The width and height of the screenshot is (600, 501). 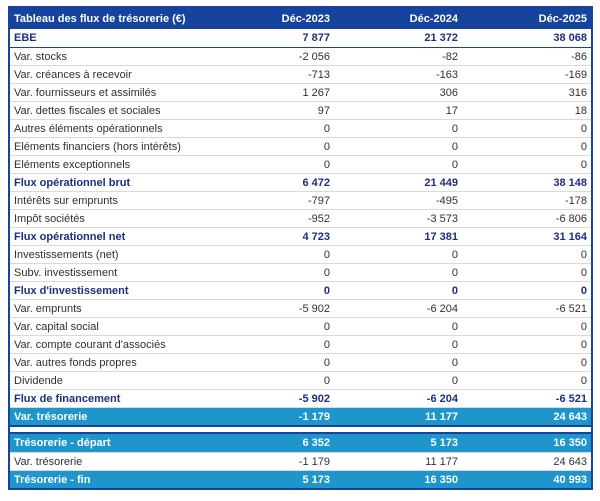 What do you see at coordinates (300, 74) in the screenshot?
I see `table-row: Var. créances à recevoir -713 -163 -169` at bounding box center [300, 74].